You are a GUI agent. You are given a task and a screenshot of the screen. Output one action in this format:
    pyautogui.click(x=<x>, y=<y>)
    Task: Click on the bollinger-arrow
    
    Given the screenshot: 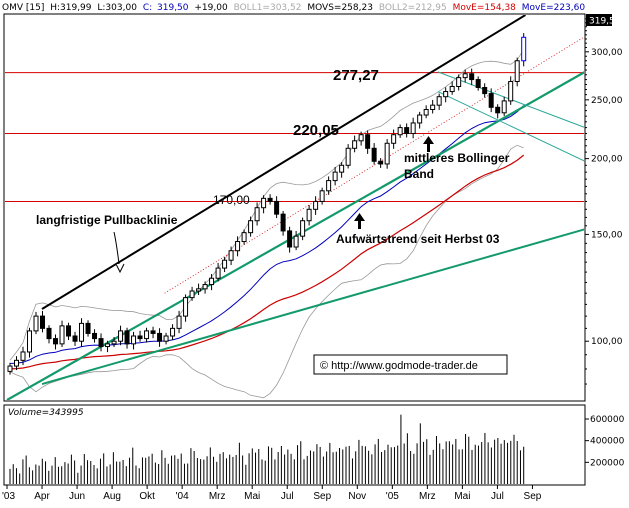 What is the action you would take?
    pyautogui.click(x=428, y=144)
    